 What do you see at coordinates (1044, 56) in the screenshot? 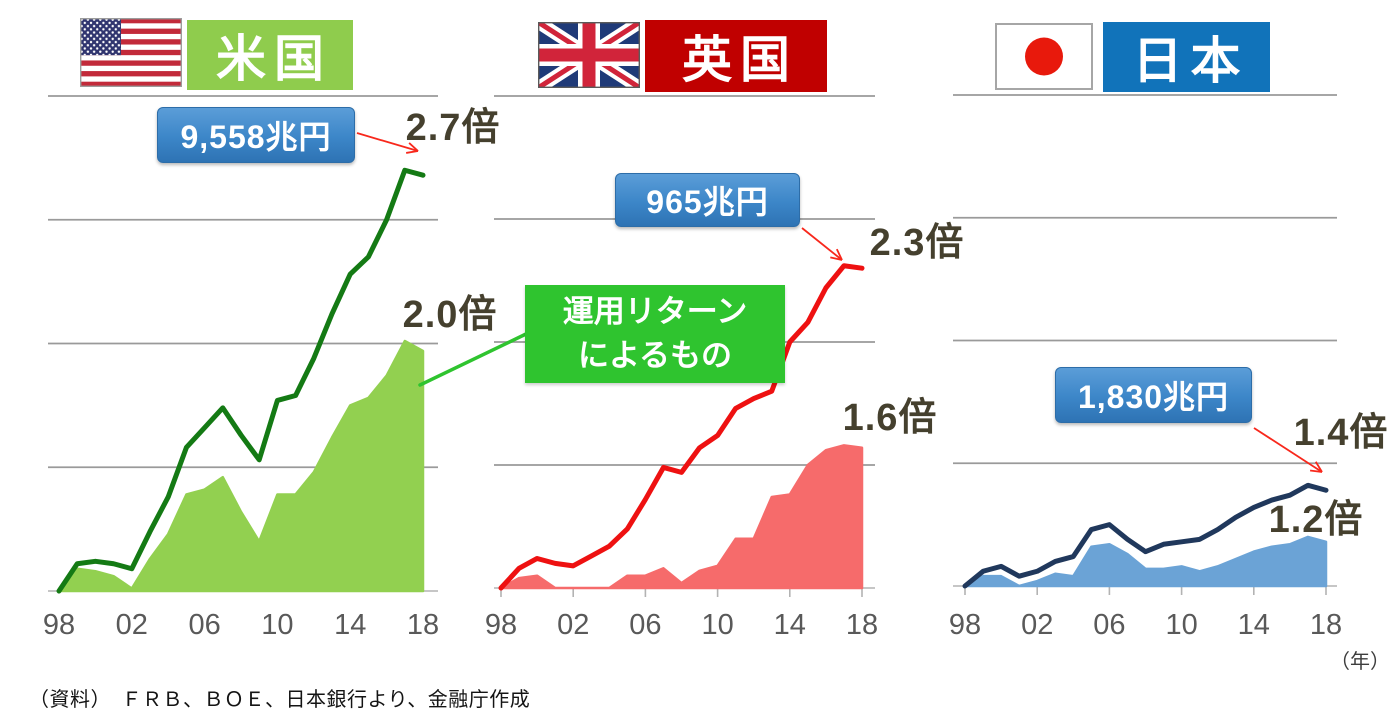
I see `japan-flag-icon` at bounding box center [1044, 56].